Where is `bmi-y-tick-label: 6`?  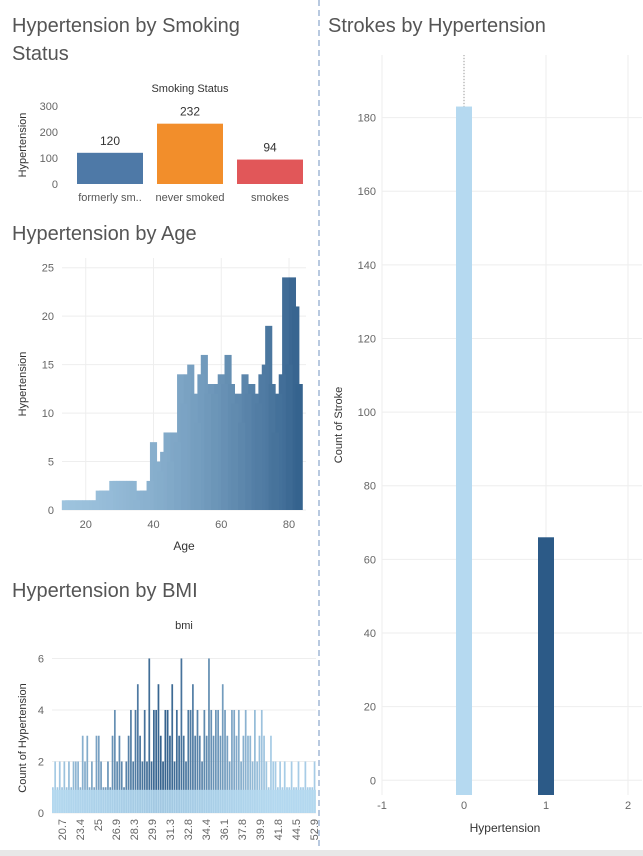 bmi-y-tick-label: 6 is located at coordinates (41, 659).